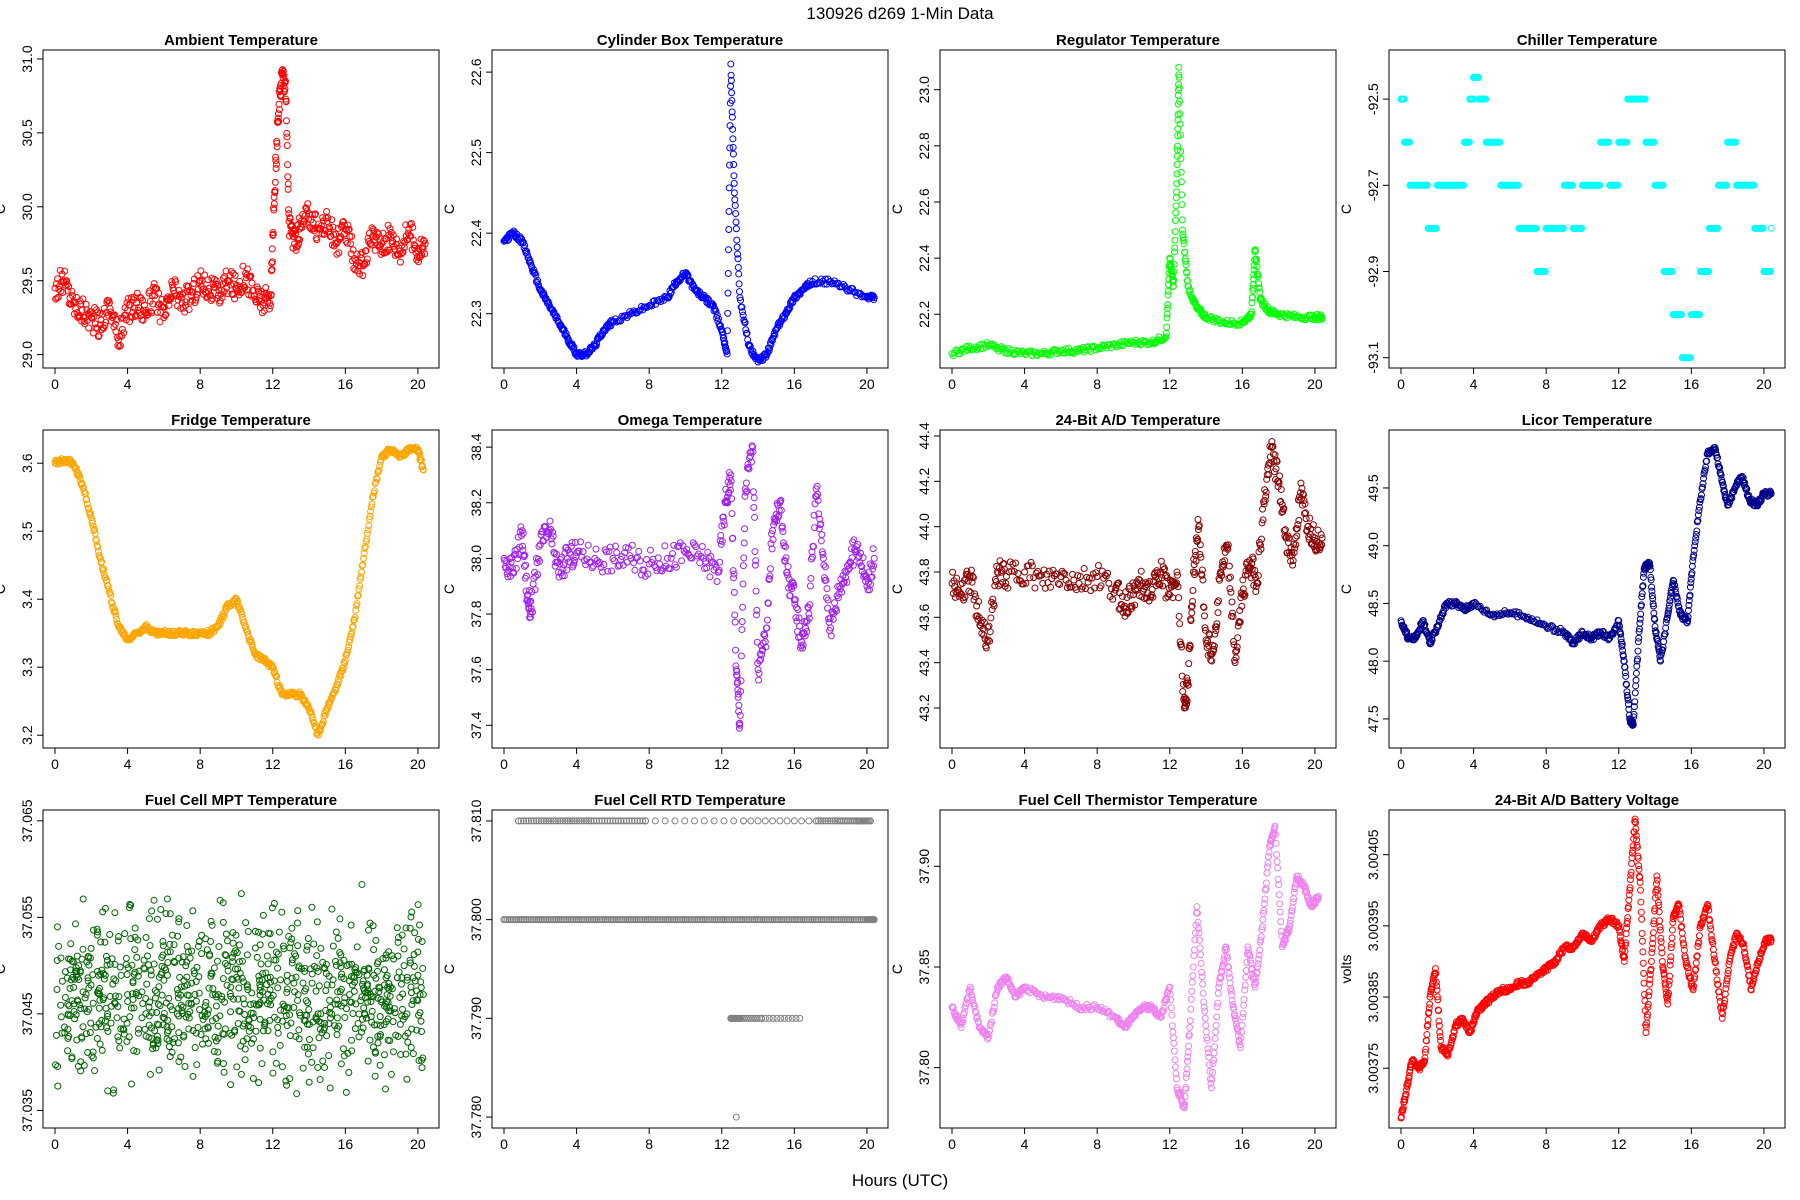 The width and height of the screenshot is (1800, 1200). Describe the element at coordinates (900, 13) in the screenshot. I see `figure-title: 130926 d269 1-Min Data` at that location.